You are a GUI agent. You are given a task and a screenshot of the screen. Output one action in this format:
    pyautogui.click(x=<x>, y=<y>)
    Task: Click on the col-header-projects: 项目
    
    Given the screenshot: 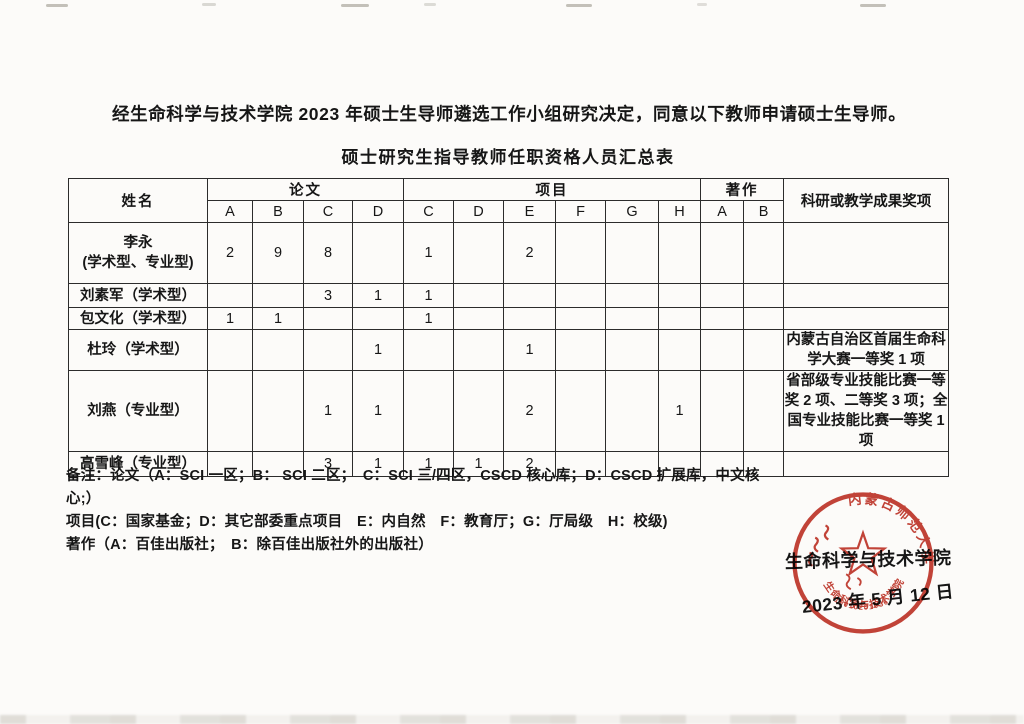 What is the action you would take?
    pyautogui.click(x=552, y=189)
    